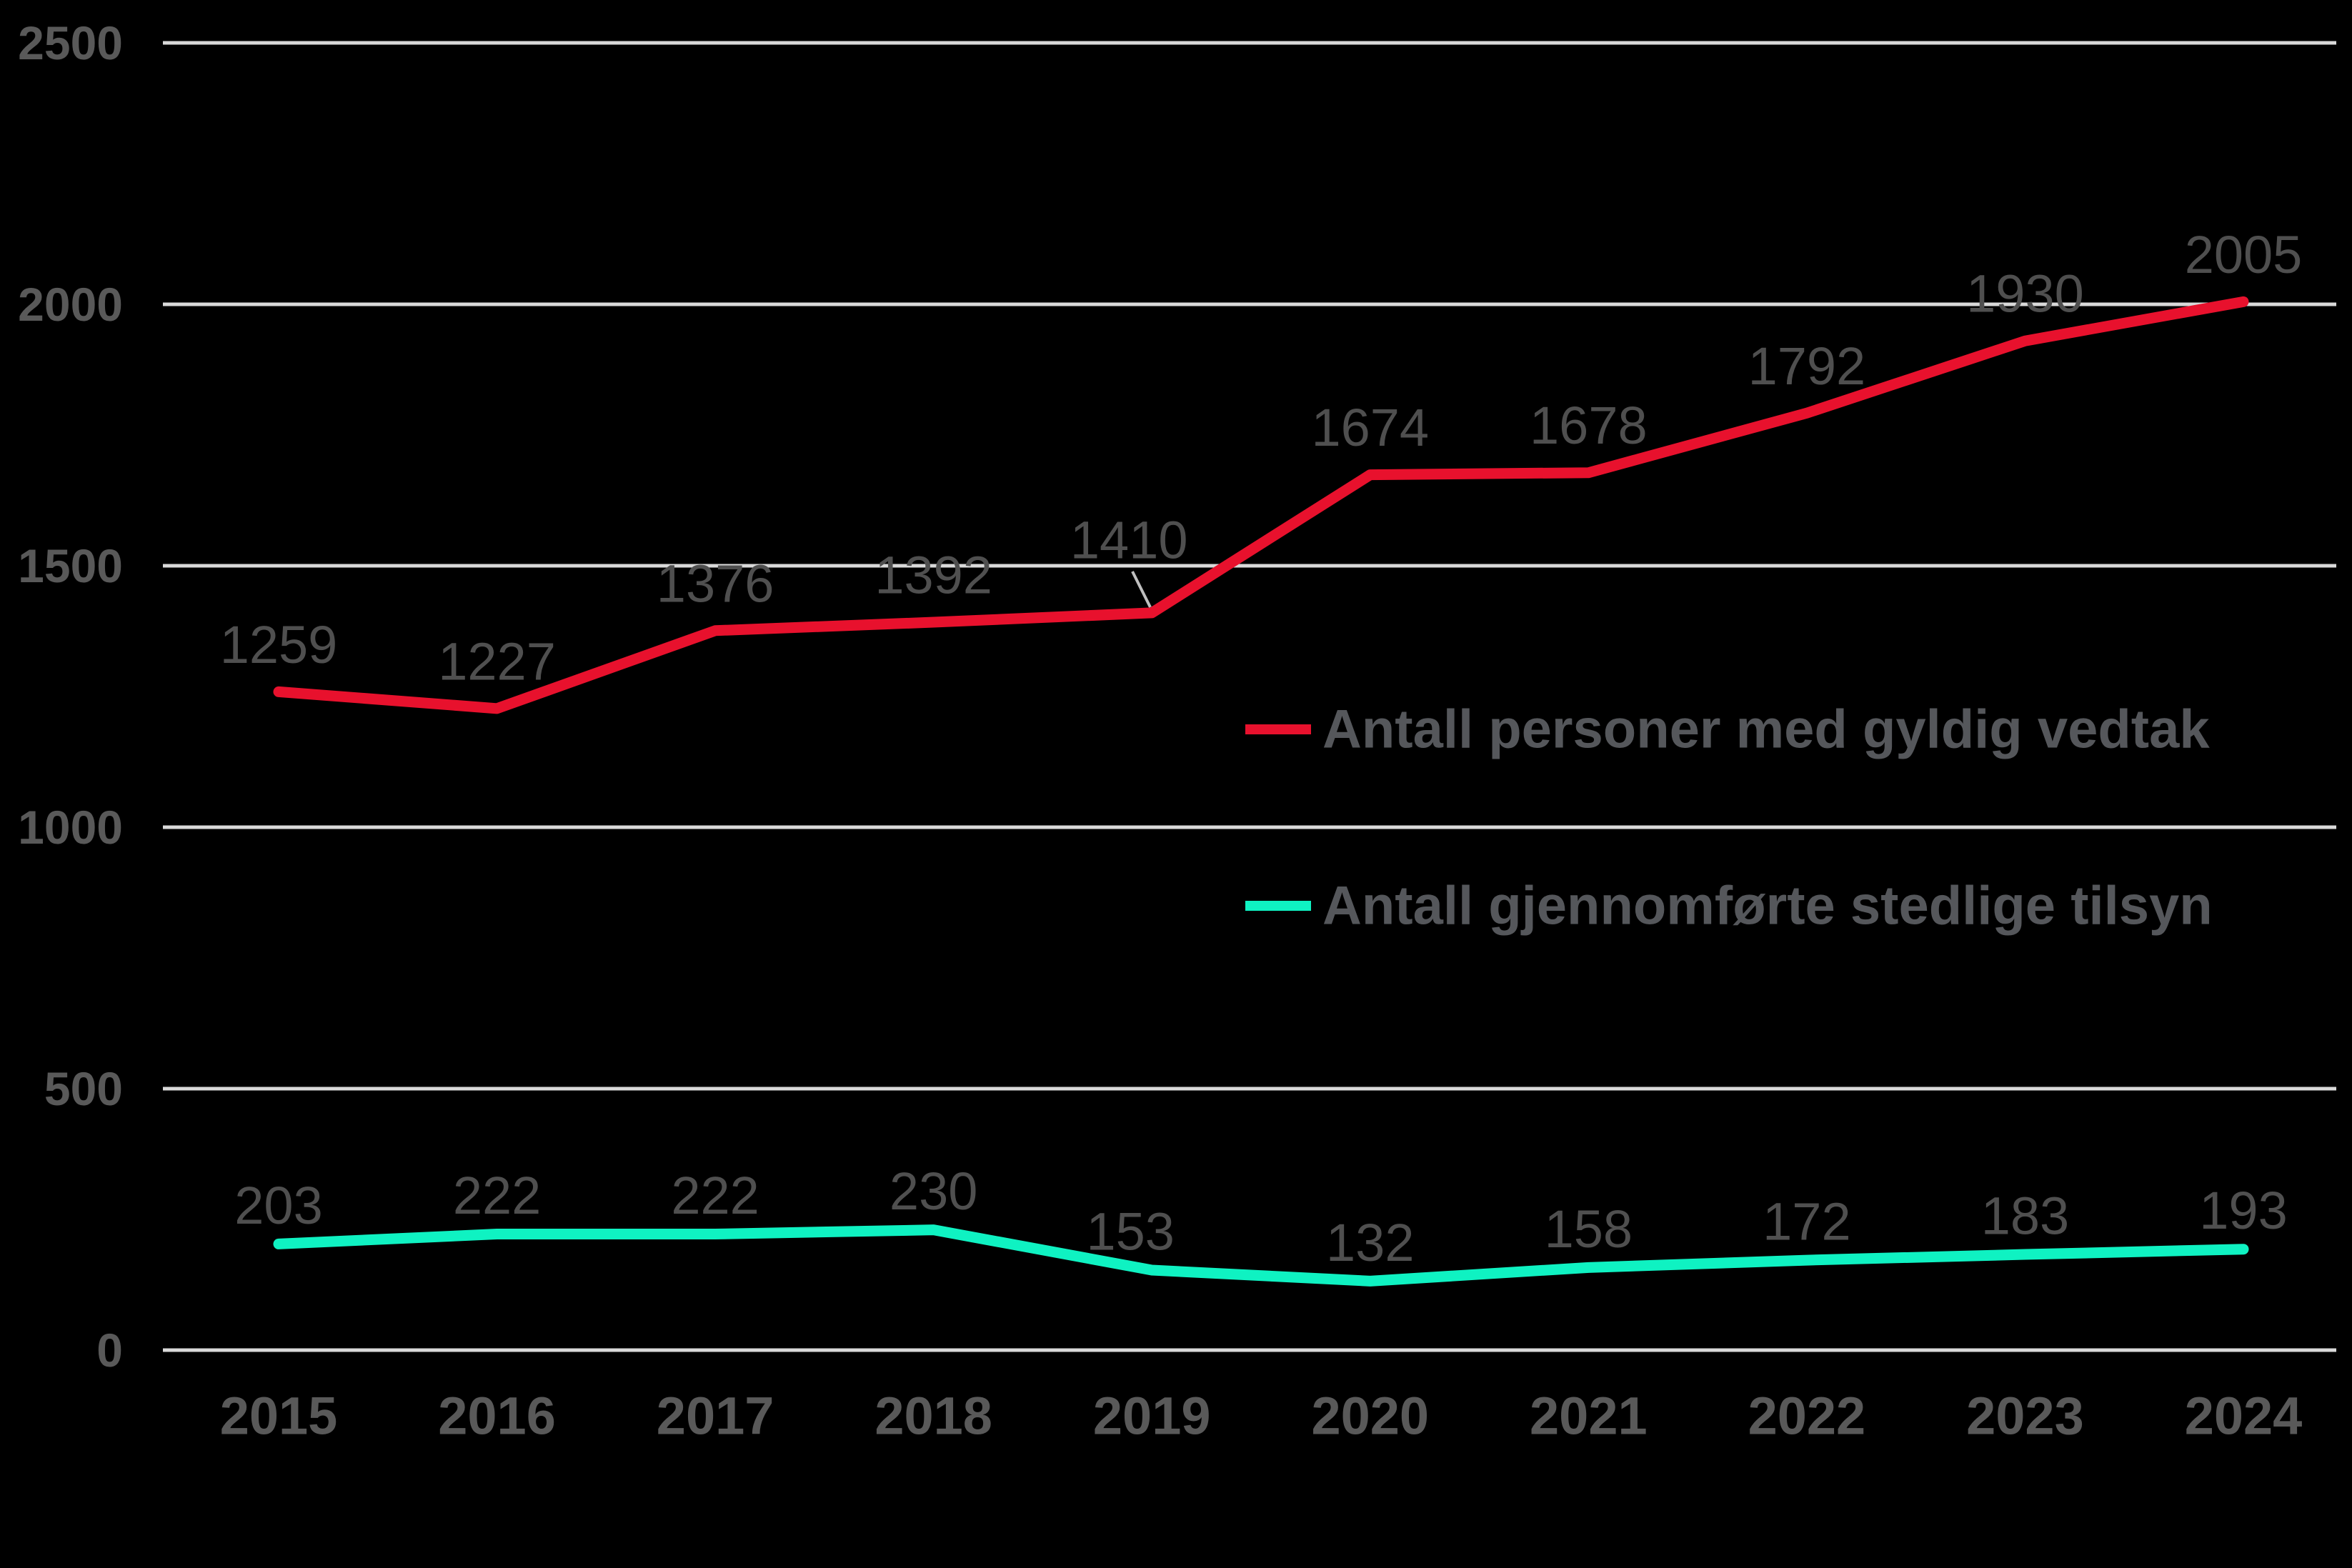 The image size is (2352, 1568). What do you see at coordinates (1807, 1416) in the screenshot?
I see `x-tick-label-2022: 2022` at bounding box center [1807, 1416].